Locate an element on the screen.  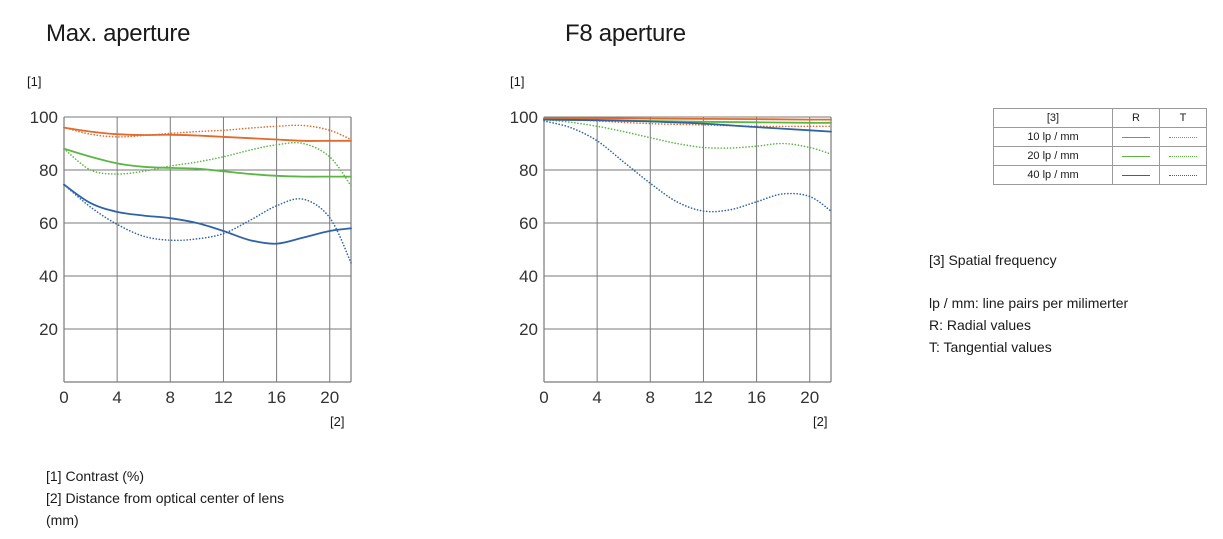
max-series-20-t is located at coordinates (207, 164).